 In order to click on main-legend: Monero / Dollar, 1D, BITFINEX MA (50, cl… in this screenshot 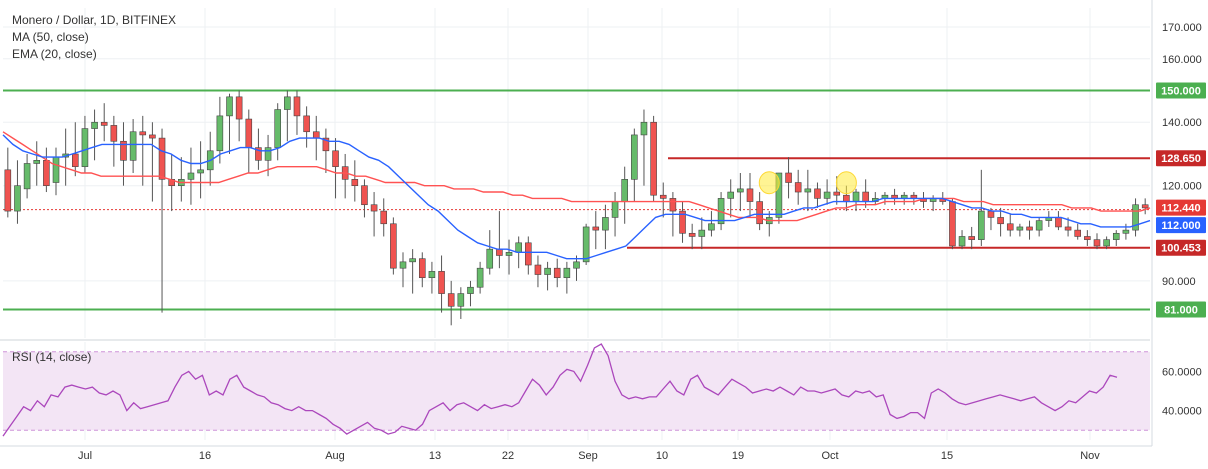, I will do `click(94, 37)`.